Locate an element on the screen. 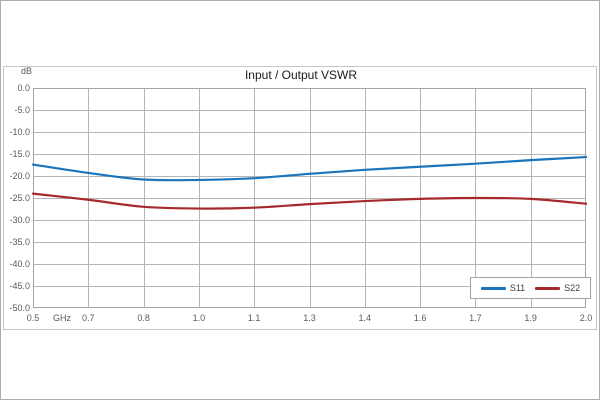 This screenshot has width=600, height=400. y-tick-label: -40.0 is located at coordinates (19, 263).